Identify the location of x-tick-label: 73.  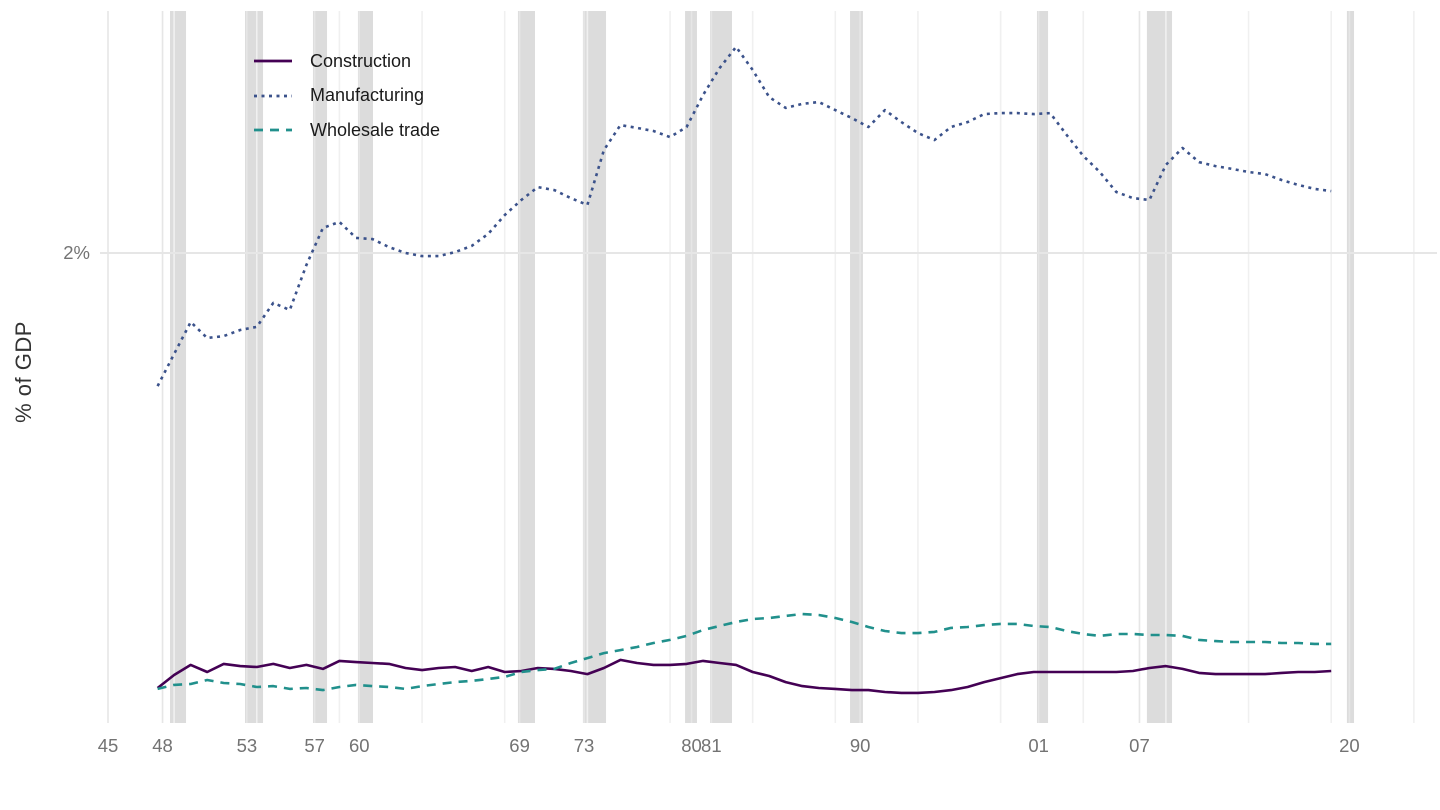
(584, 745).